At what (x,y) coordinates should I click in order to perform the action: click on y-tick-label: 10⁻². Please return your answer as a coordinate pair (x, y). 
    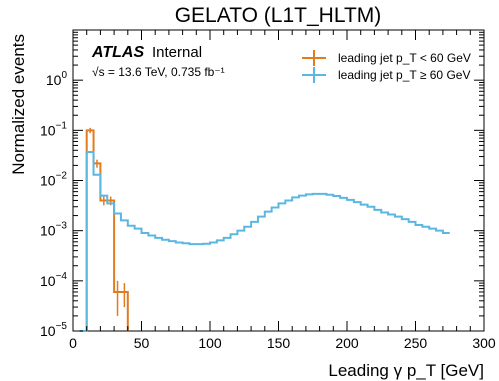
    Looking at the image, I should click on (53, 180).